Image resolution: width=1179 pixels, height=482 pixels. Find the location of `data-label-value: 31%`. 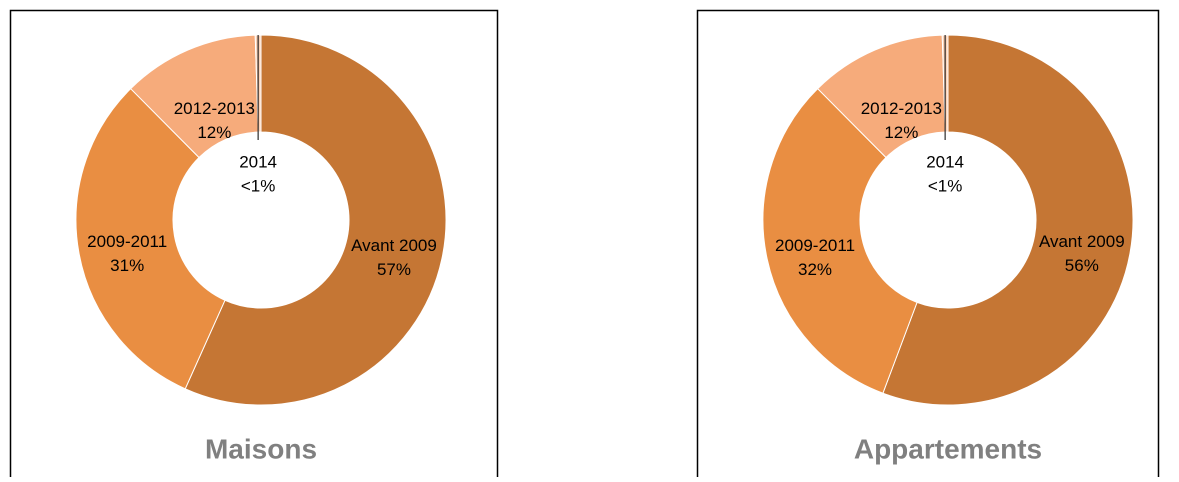

data-label-value: 31% is located at coordinates (127, 265).